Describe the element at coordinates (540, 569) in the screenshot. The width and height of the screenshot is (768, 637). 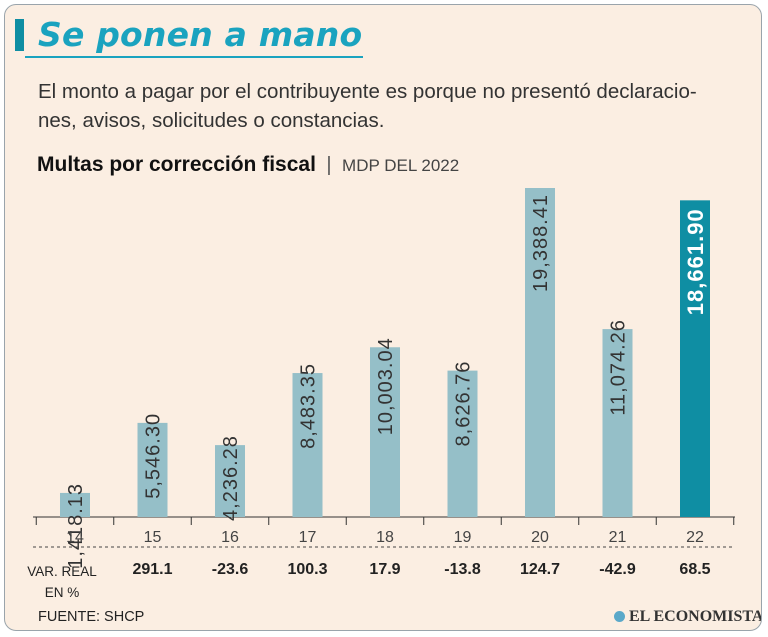
I see `variation-value: 124.7` at that location.